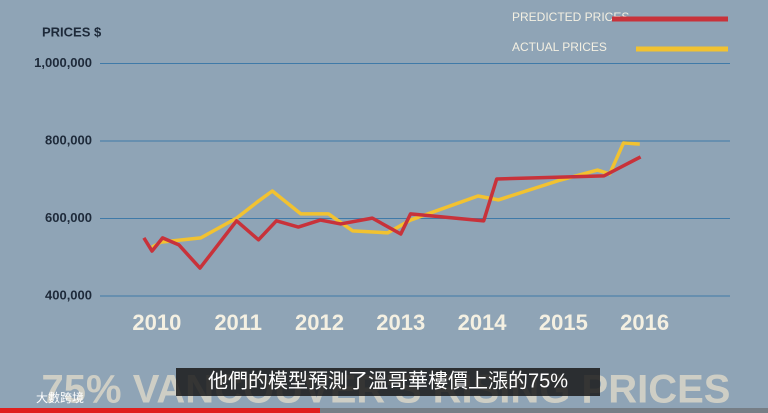  What do you see at coordinates (483, 322) in the screenshot?
I see `x-tick-label: 2014` at bounding box center [483, 322].